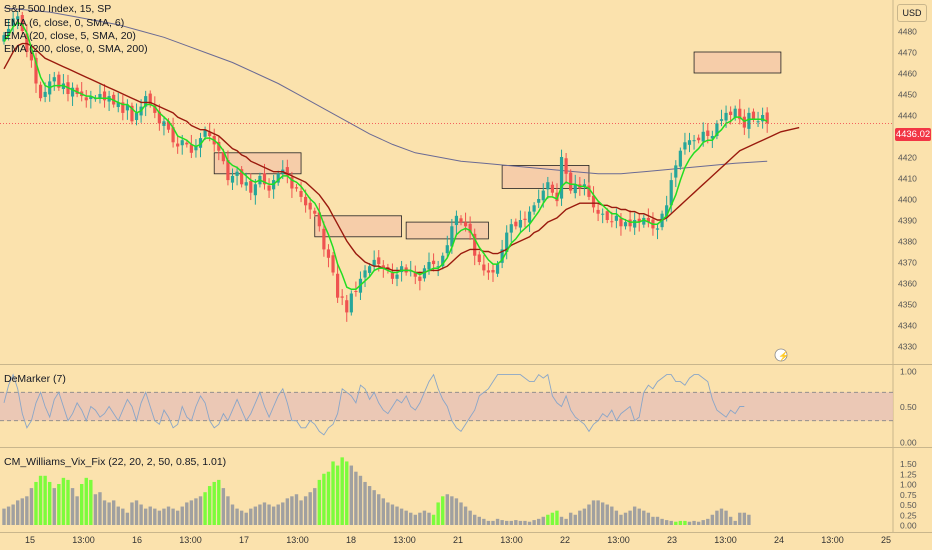  What do you see at coordinates (886, 540) in the screenshot?
I see `time-tick-label: 25` at bounding box center [886, 540].